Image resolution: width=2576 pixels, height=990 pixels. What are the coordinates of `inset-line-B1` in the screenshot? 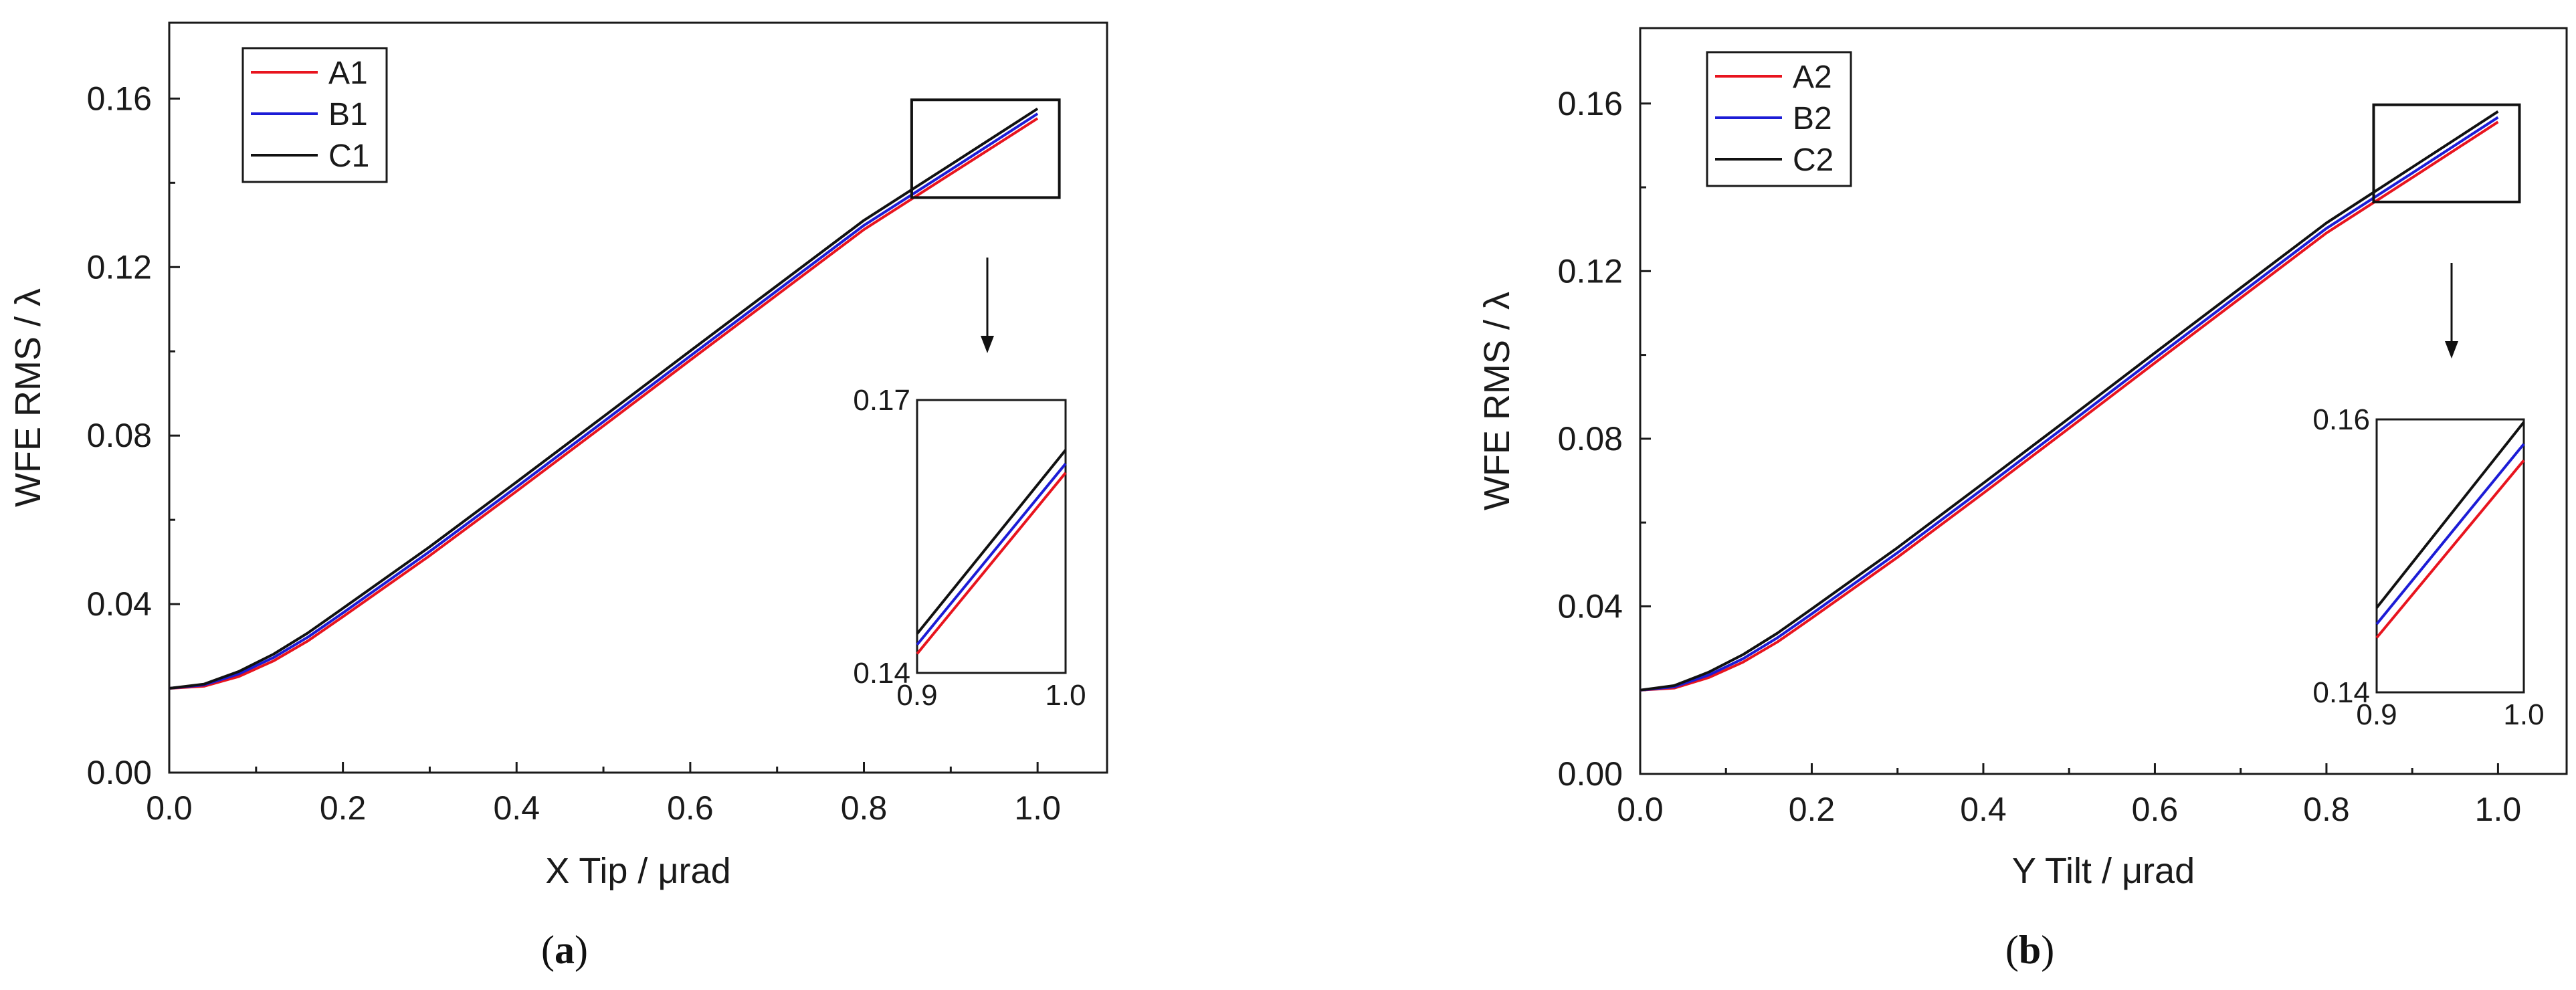 It's located at (991, 554).